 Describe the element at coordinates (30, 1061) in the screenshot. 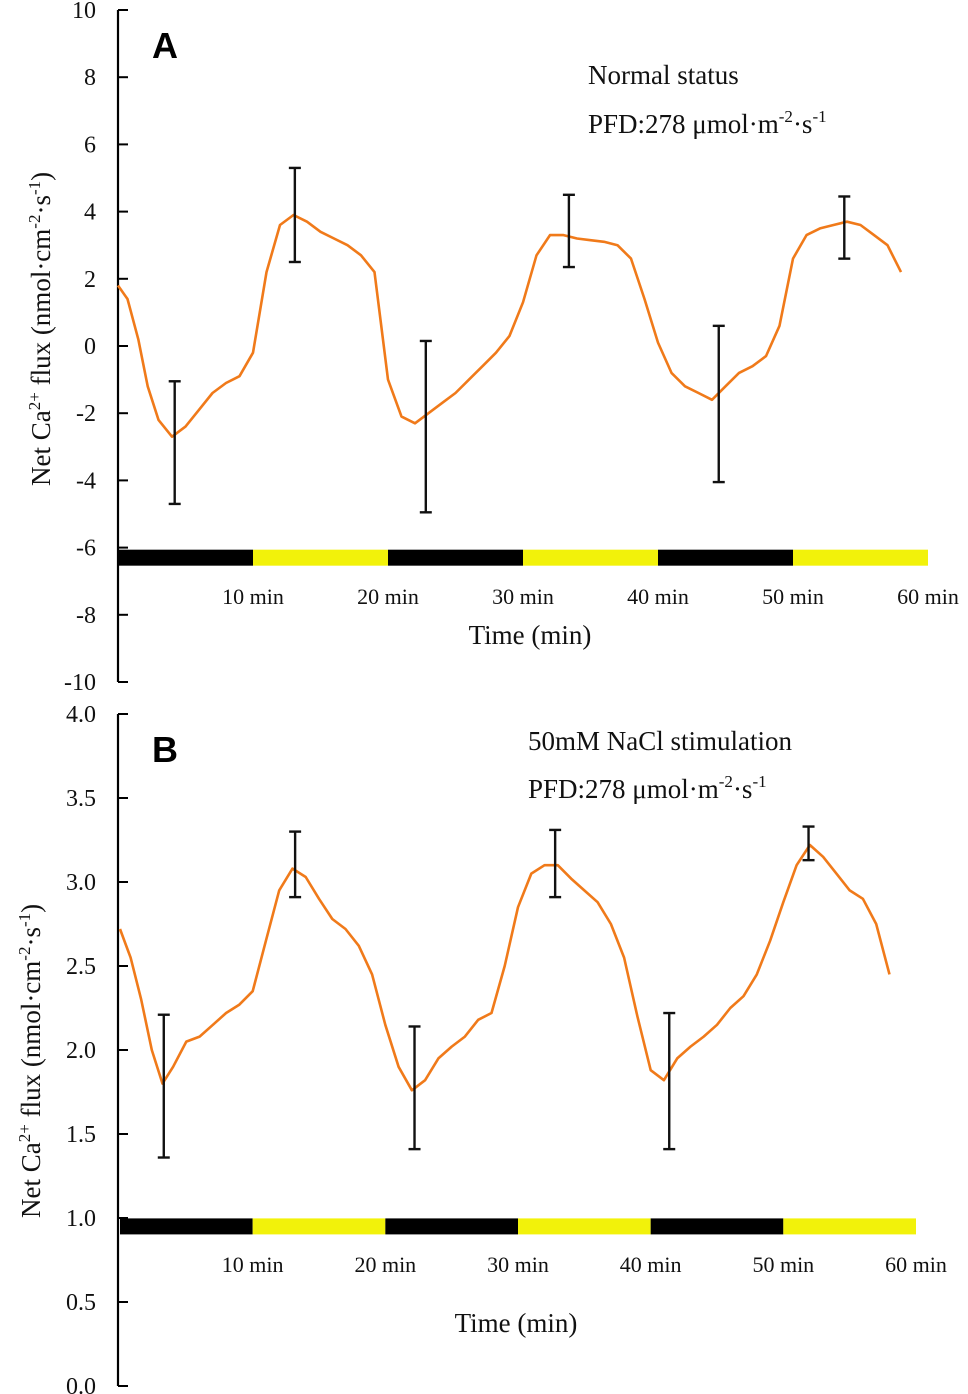

I see `y-axis-title-b: Net Ca2+ flux (nmol·cm-2·s-1)` at that location.